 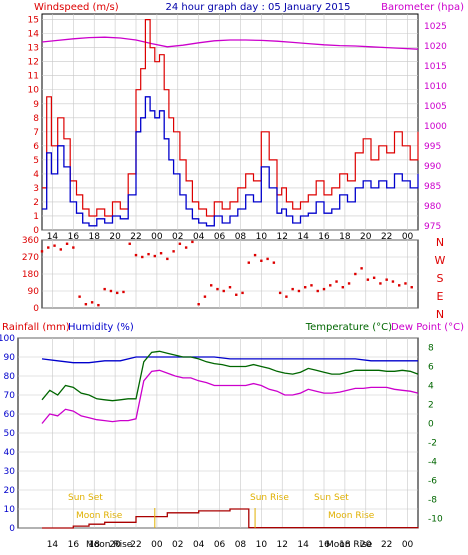 I want to click on chart-title: 24 hour graph day : 05 January 2015, so click(x=258, y=7).